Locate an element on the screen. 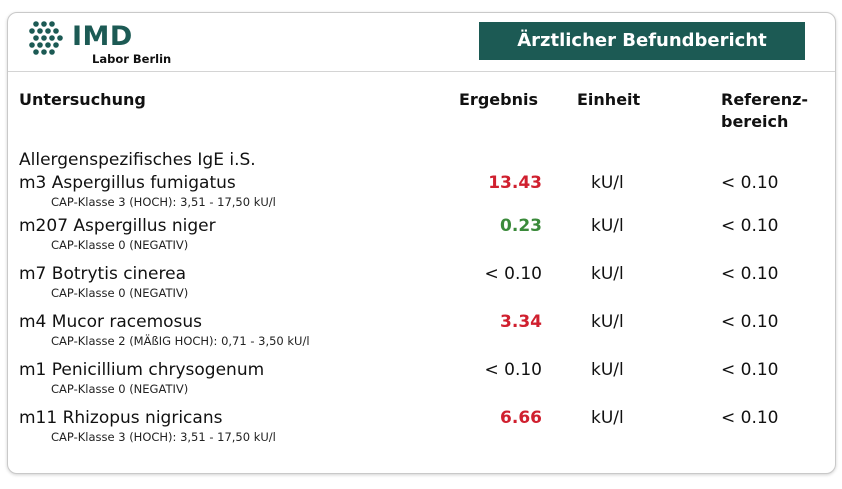 The height and width of the screenshot is (489, 842). column-header-referenz: Referenz- bereich is located at coordinates (764, 111).